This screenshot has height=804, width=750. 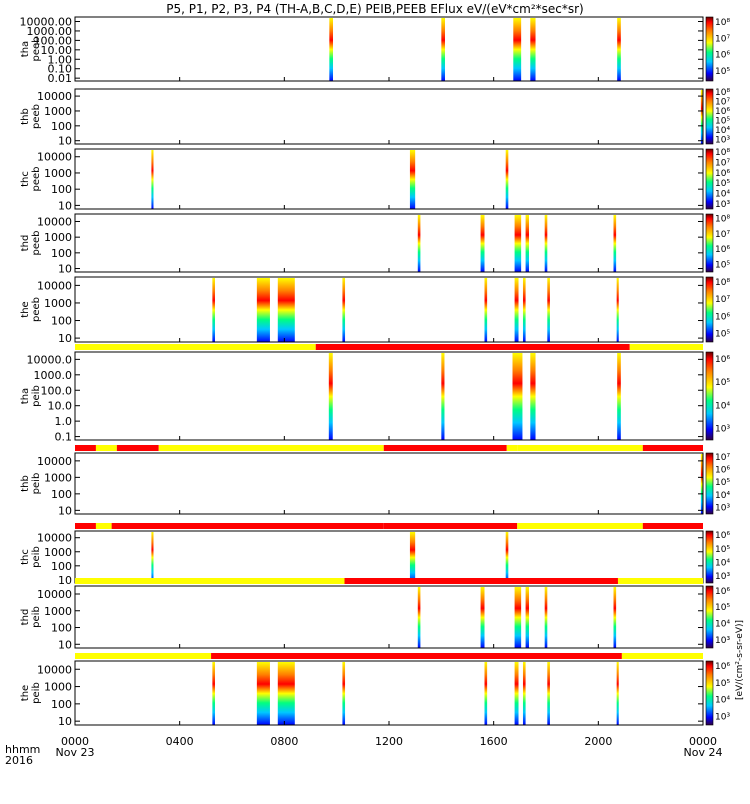 I want to click on y-tick-label: 1000.00, so click(x=50, y=31).